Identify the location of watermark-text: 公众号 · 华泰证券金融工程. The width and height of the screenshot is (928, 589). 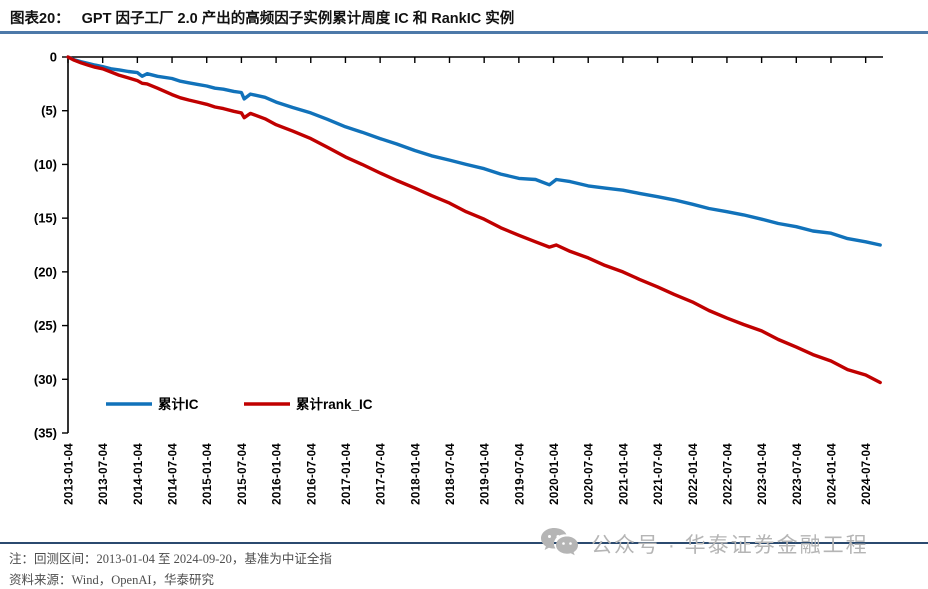
(730, 545).